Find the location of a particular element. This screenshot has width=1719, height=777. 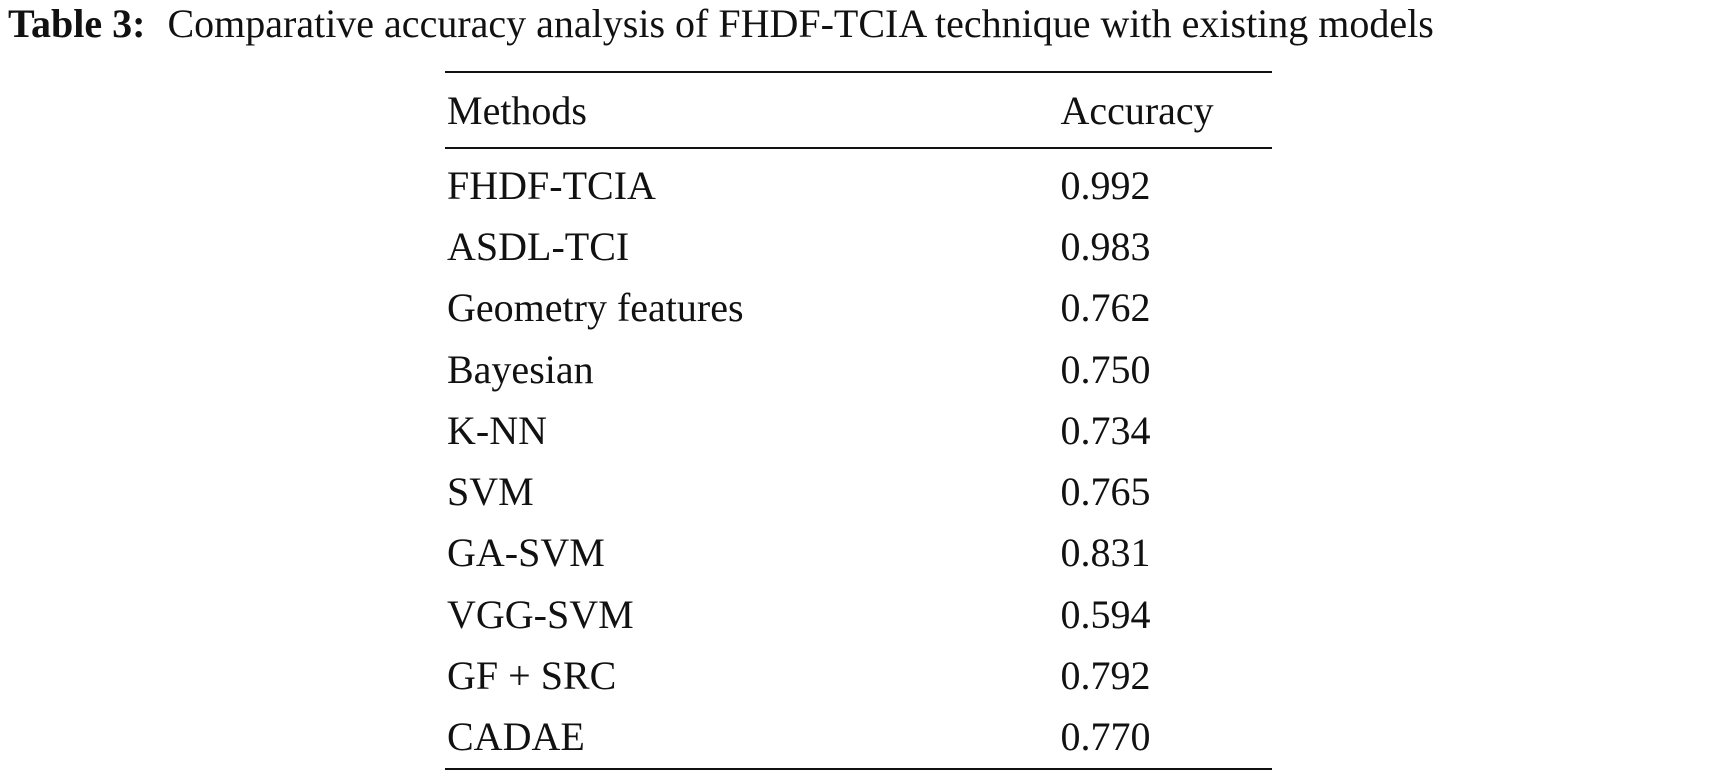

table-row: K-NN 0.734 is located at coordinates (858, 430).